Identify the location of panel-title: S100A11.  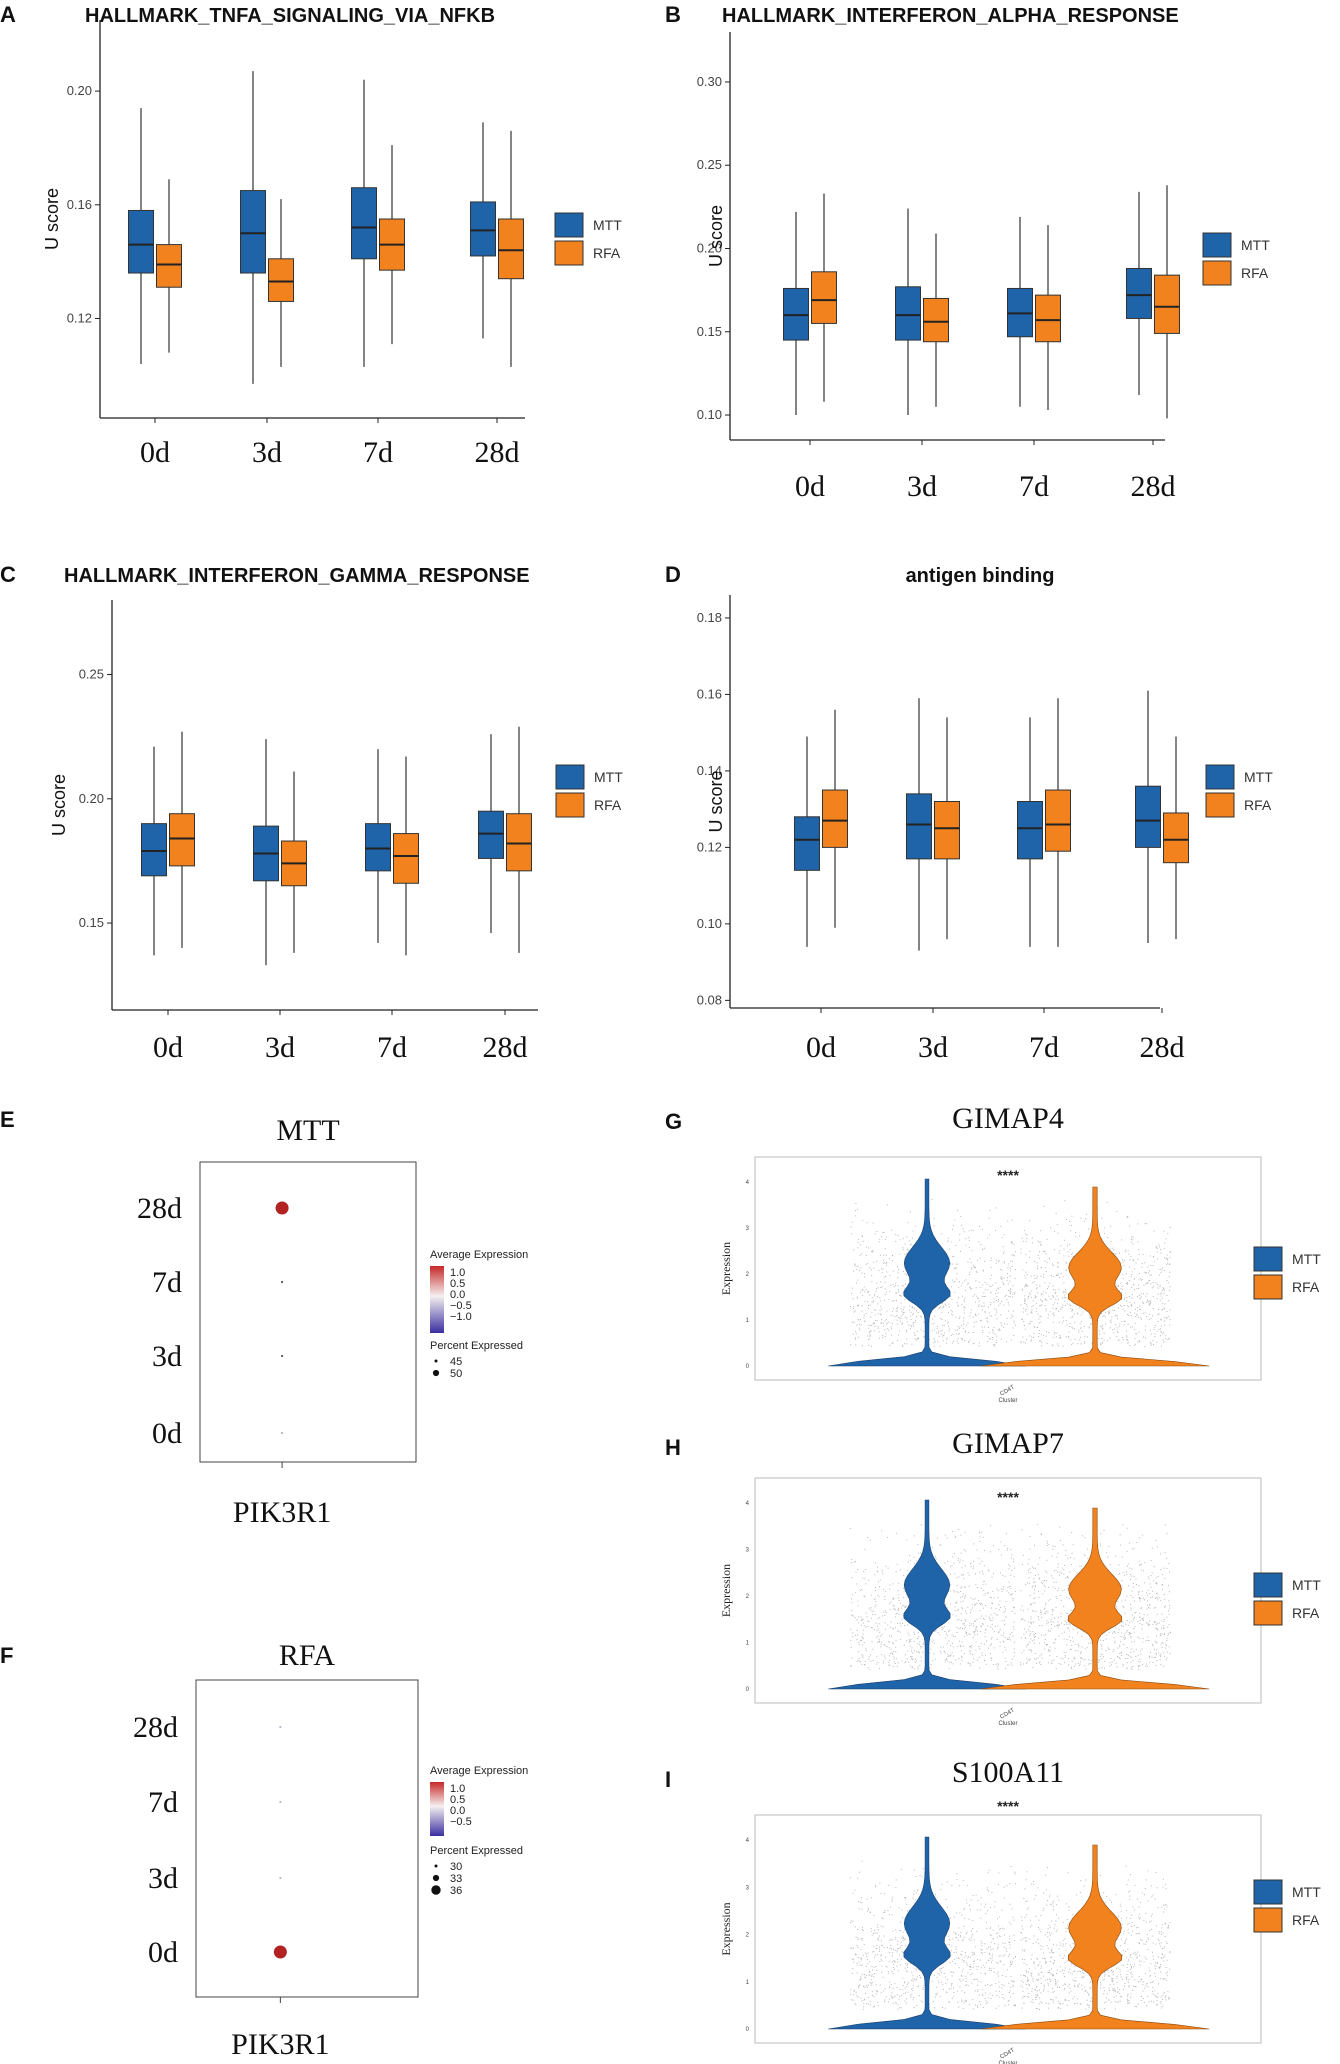
(1008, 1772).